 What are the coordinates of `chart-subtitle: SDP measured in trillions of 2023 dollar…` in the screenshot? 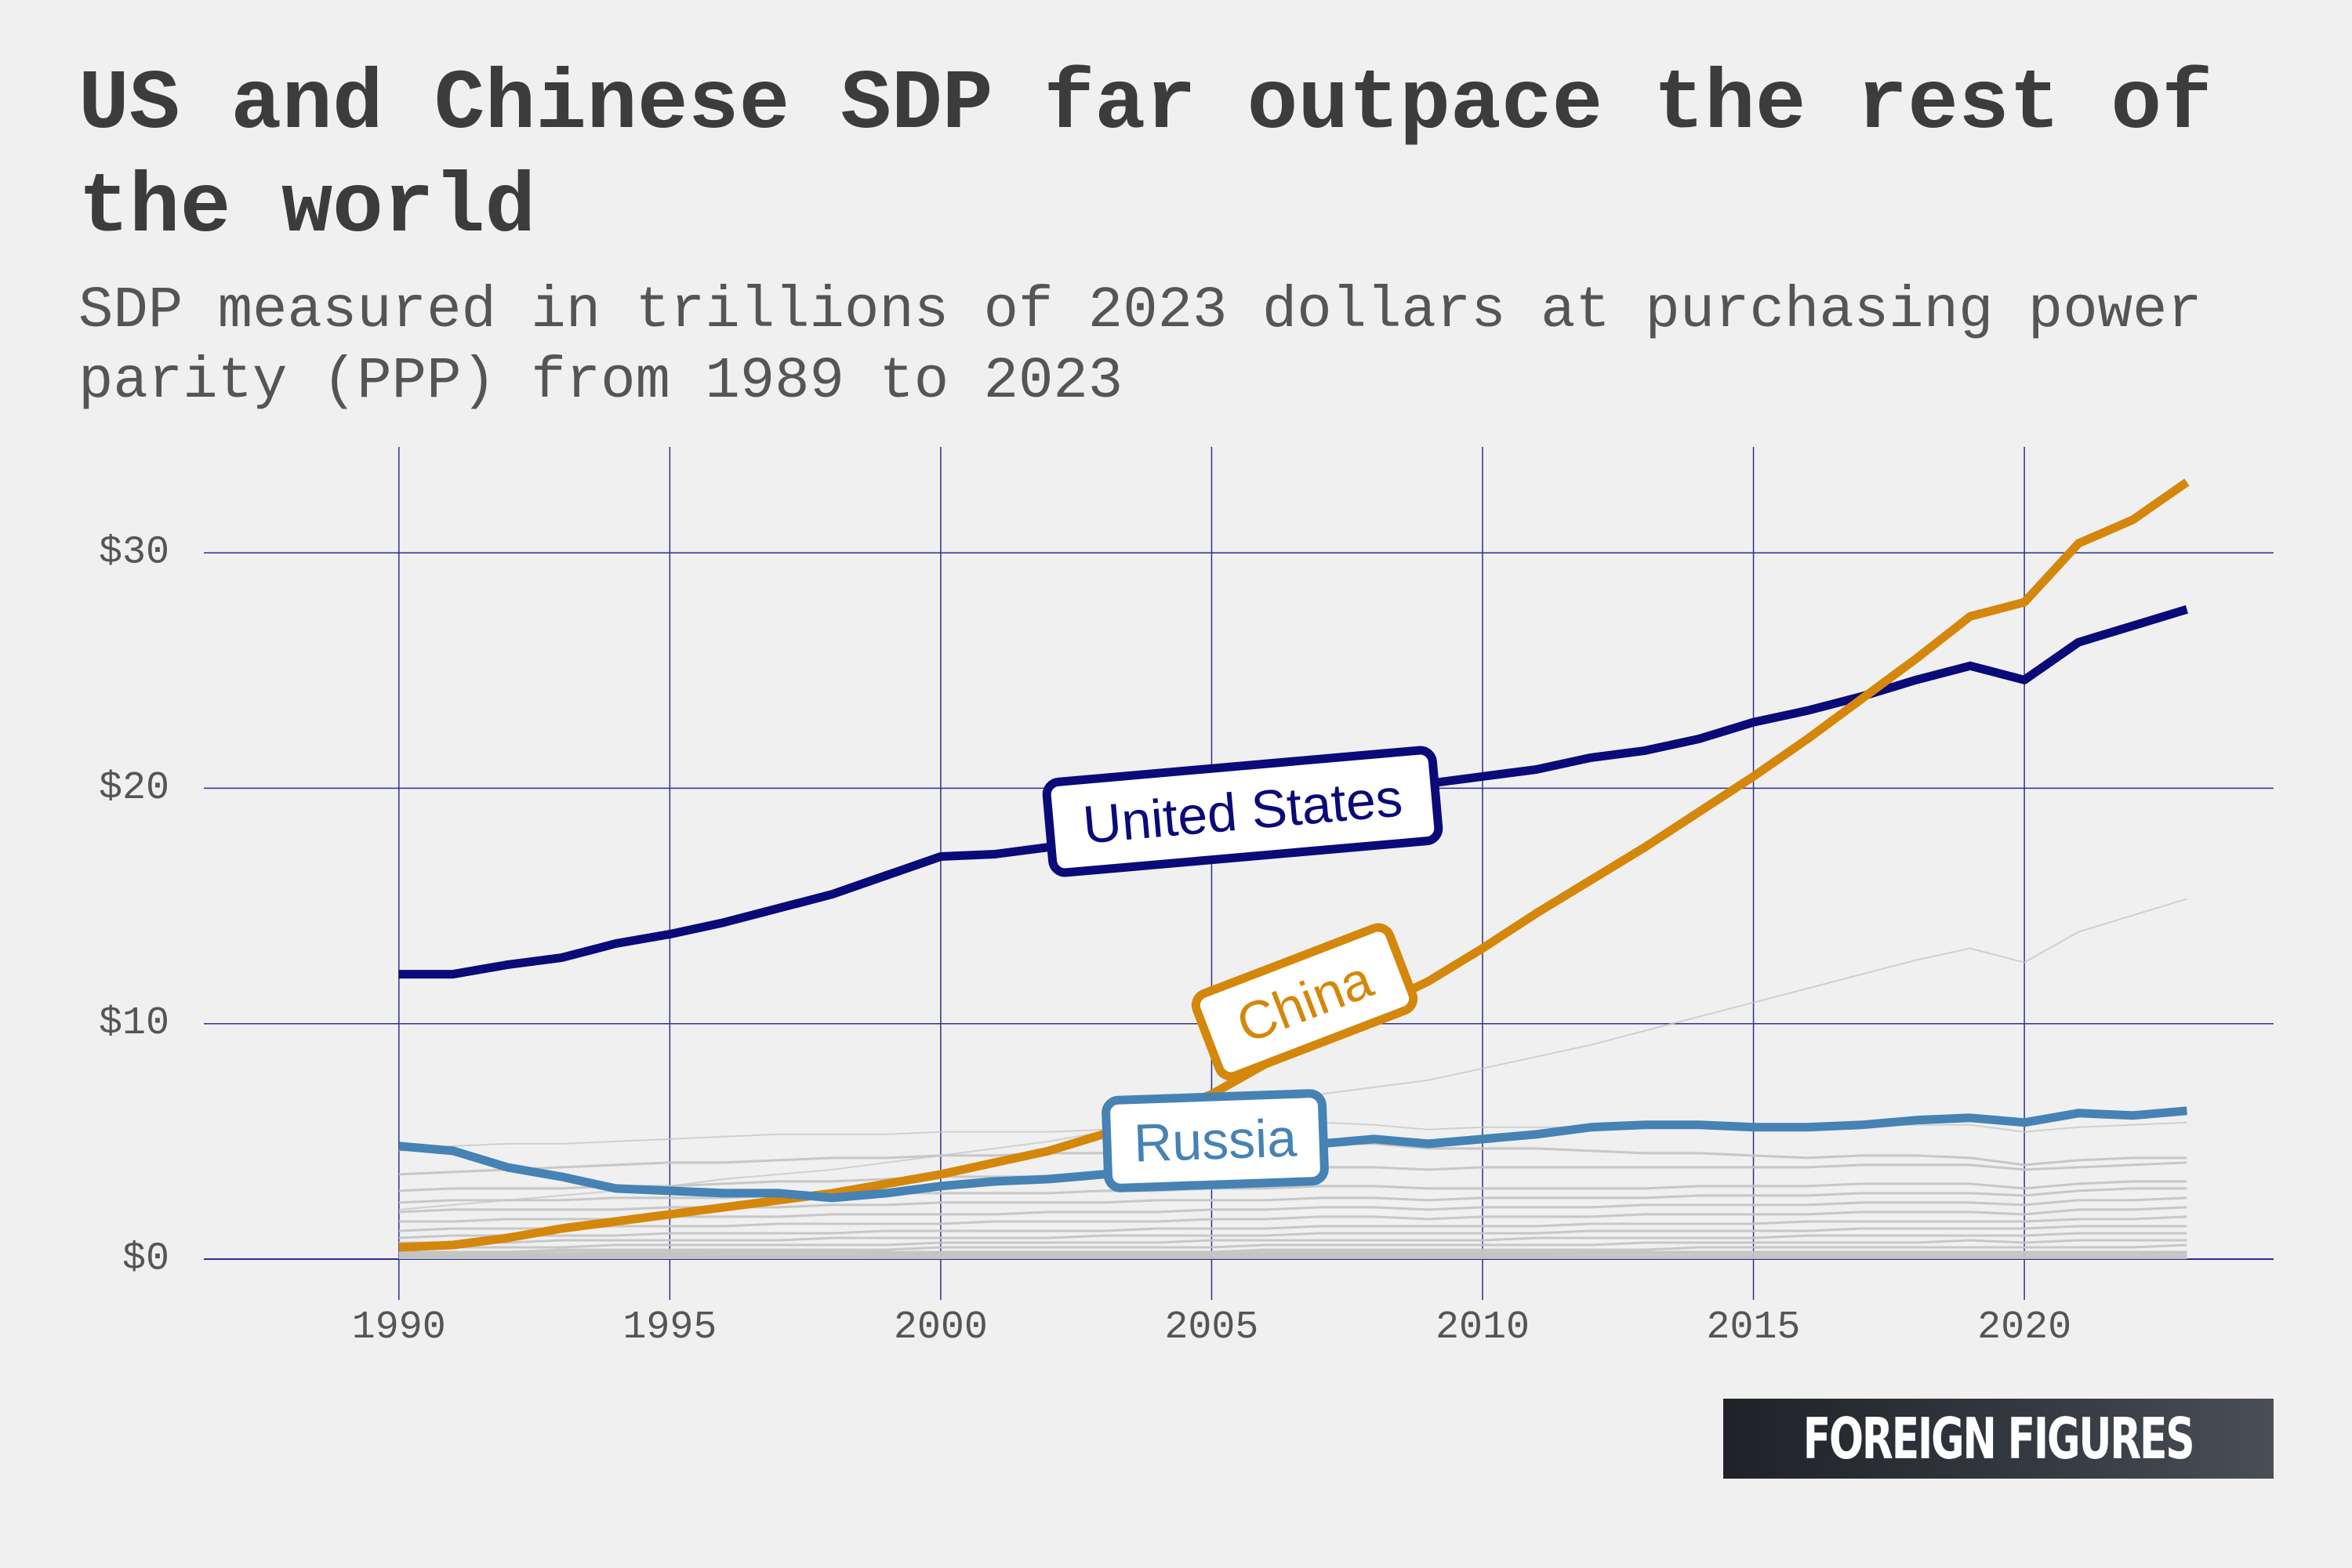 It's located at (1140, 346).